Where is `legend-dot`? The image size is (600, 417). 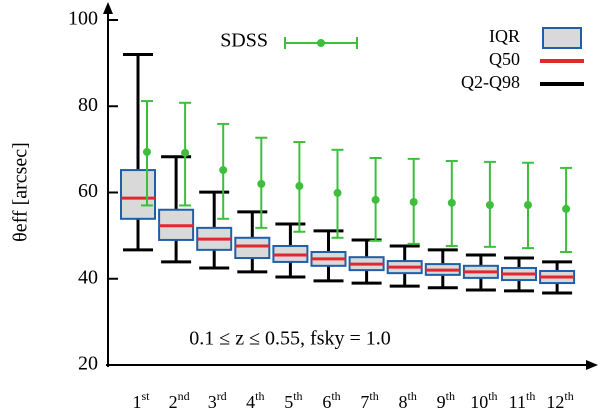
legend-dot is located at coordinates (321, 43).